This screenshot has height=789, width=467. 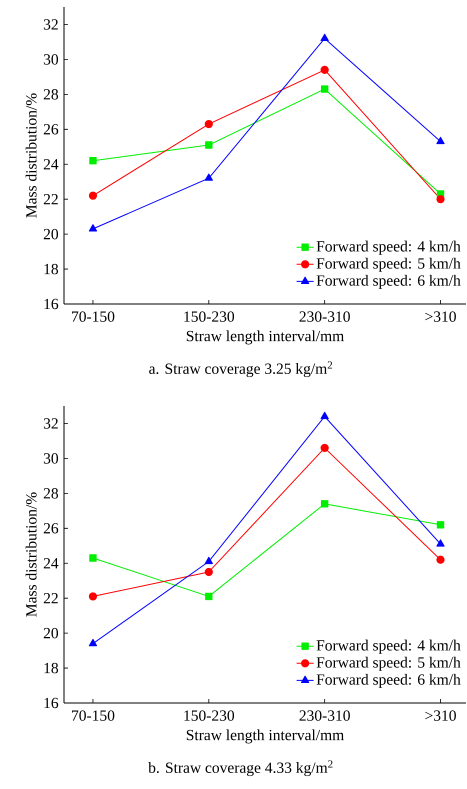 What do you see at coordinates (240, 369) in the screenshot?
I see `text: a. Straw coverage 3.25 kg/m$^{2}$` at bounding box center [240, 369].